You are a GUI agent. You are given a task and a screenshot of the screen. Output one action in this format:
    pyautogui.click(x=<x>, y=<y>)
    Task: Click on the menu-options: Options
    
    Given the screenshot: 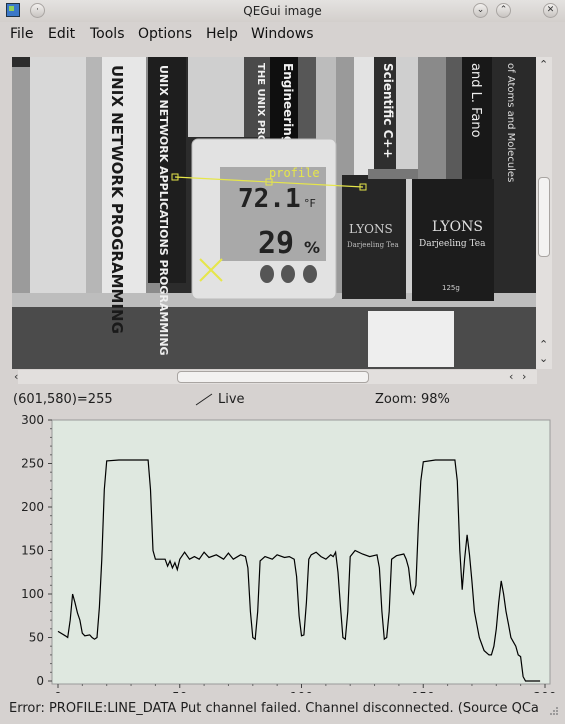 What is the action you would take?
    pyautogui.click(x=165, y=34)
    